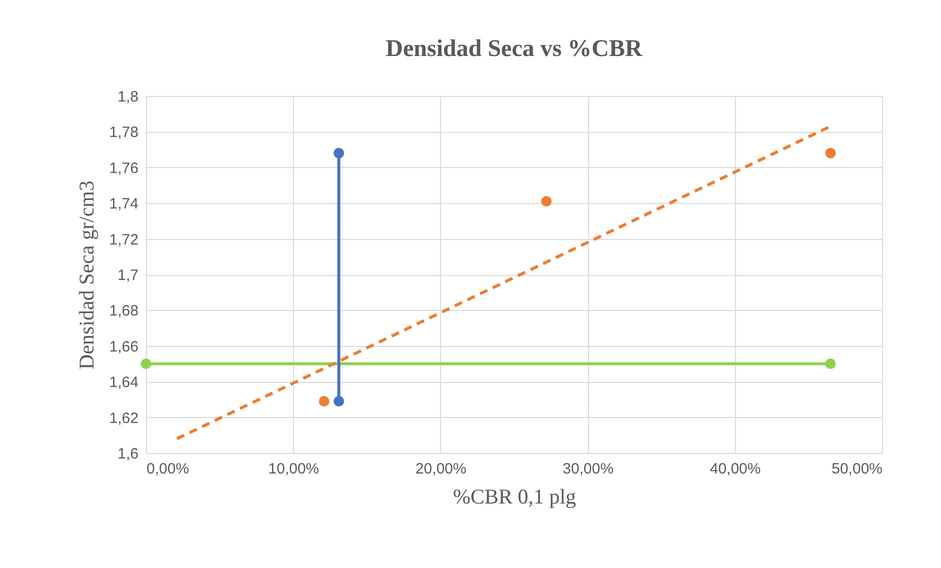 The image size is (941, 568). I want to click on x-tick-label: 20,00%, so click(440, 469).